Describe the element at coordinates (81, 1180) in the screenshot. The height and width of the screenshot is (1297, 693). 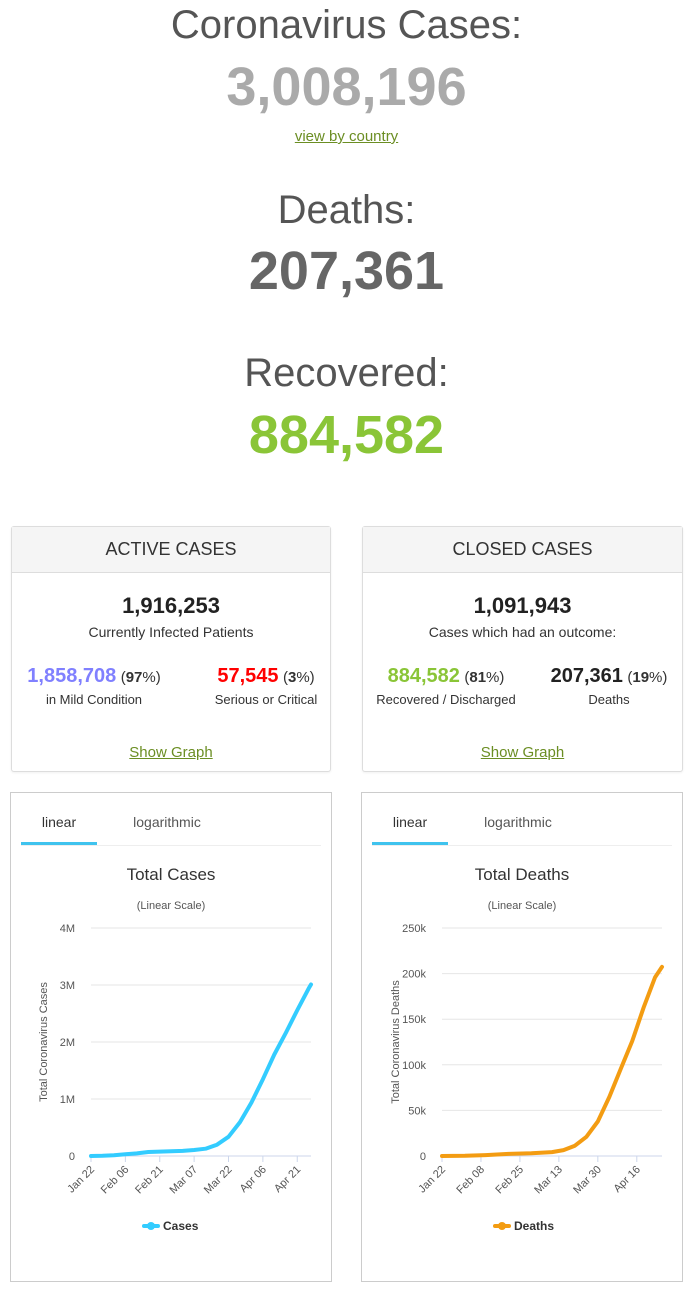
I see `cases-x-tick-label: Jan 22` at that location.